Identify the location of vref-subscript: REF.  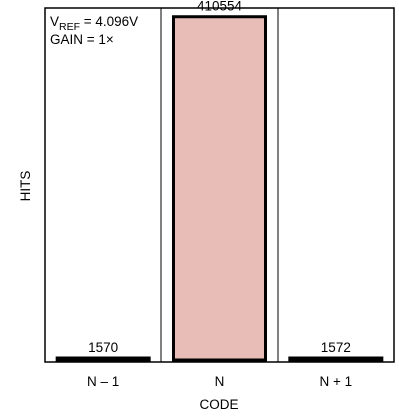
(69, 27).